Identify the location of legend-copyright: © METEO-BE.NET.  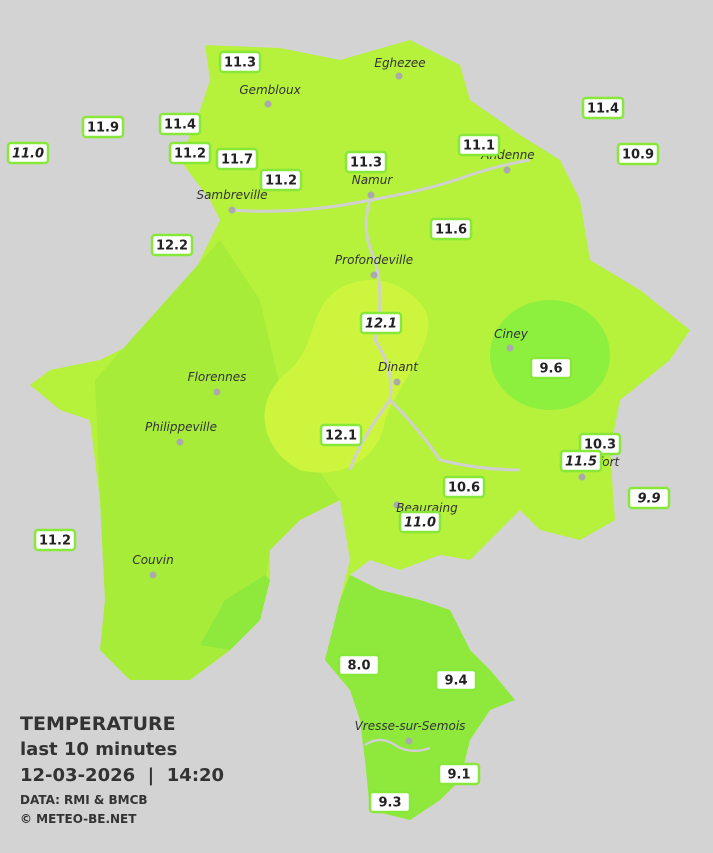
(78, 819).